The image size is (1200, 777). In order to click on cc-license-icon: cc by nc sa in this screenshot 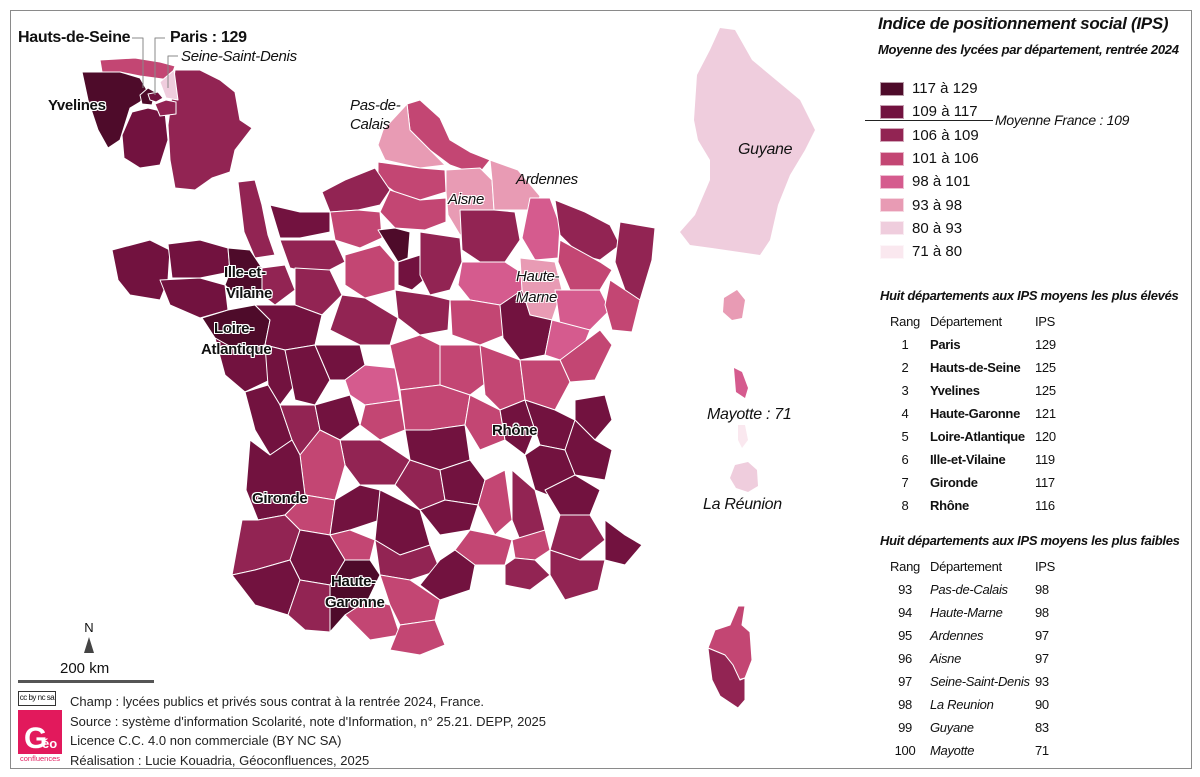, I will do `click(37, 698)`.